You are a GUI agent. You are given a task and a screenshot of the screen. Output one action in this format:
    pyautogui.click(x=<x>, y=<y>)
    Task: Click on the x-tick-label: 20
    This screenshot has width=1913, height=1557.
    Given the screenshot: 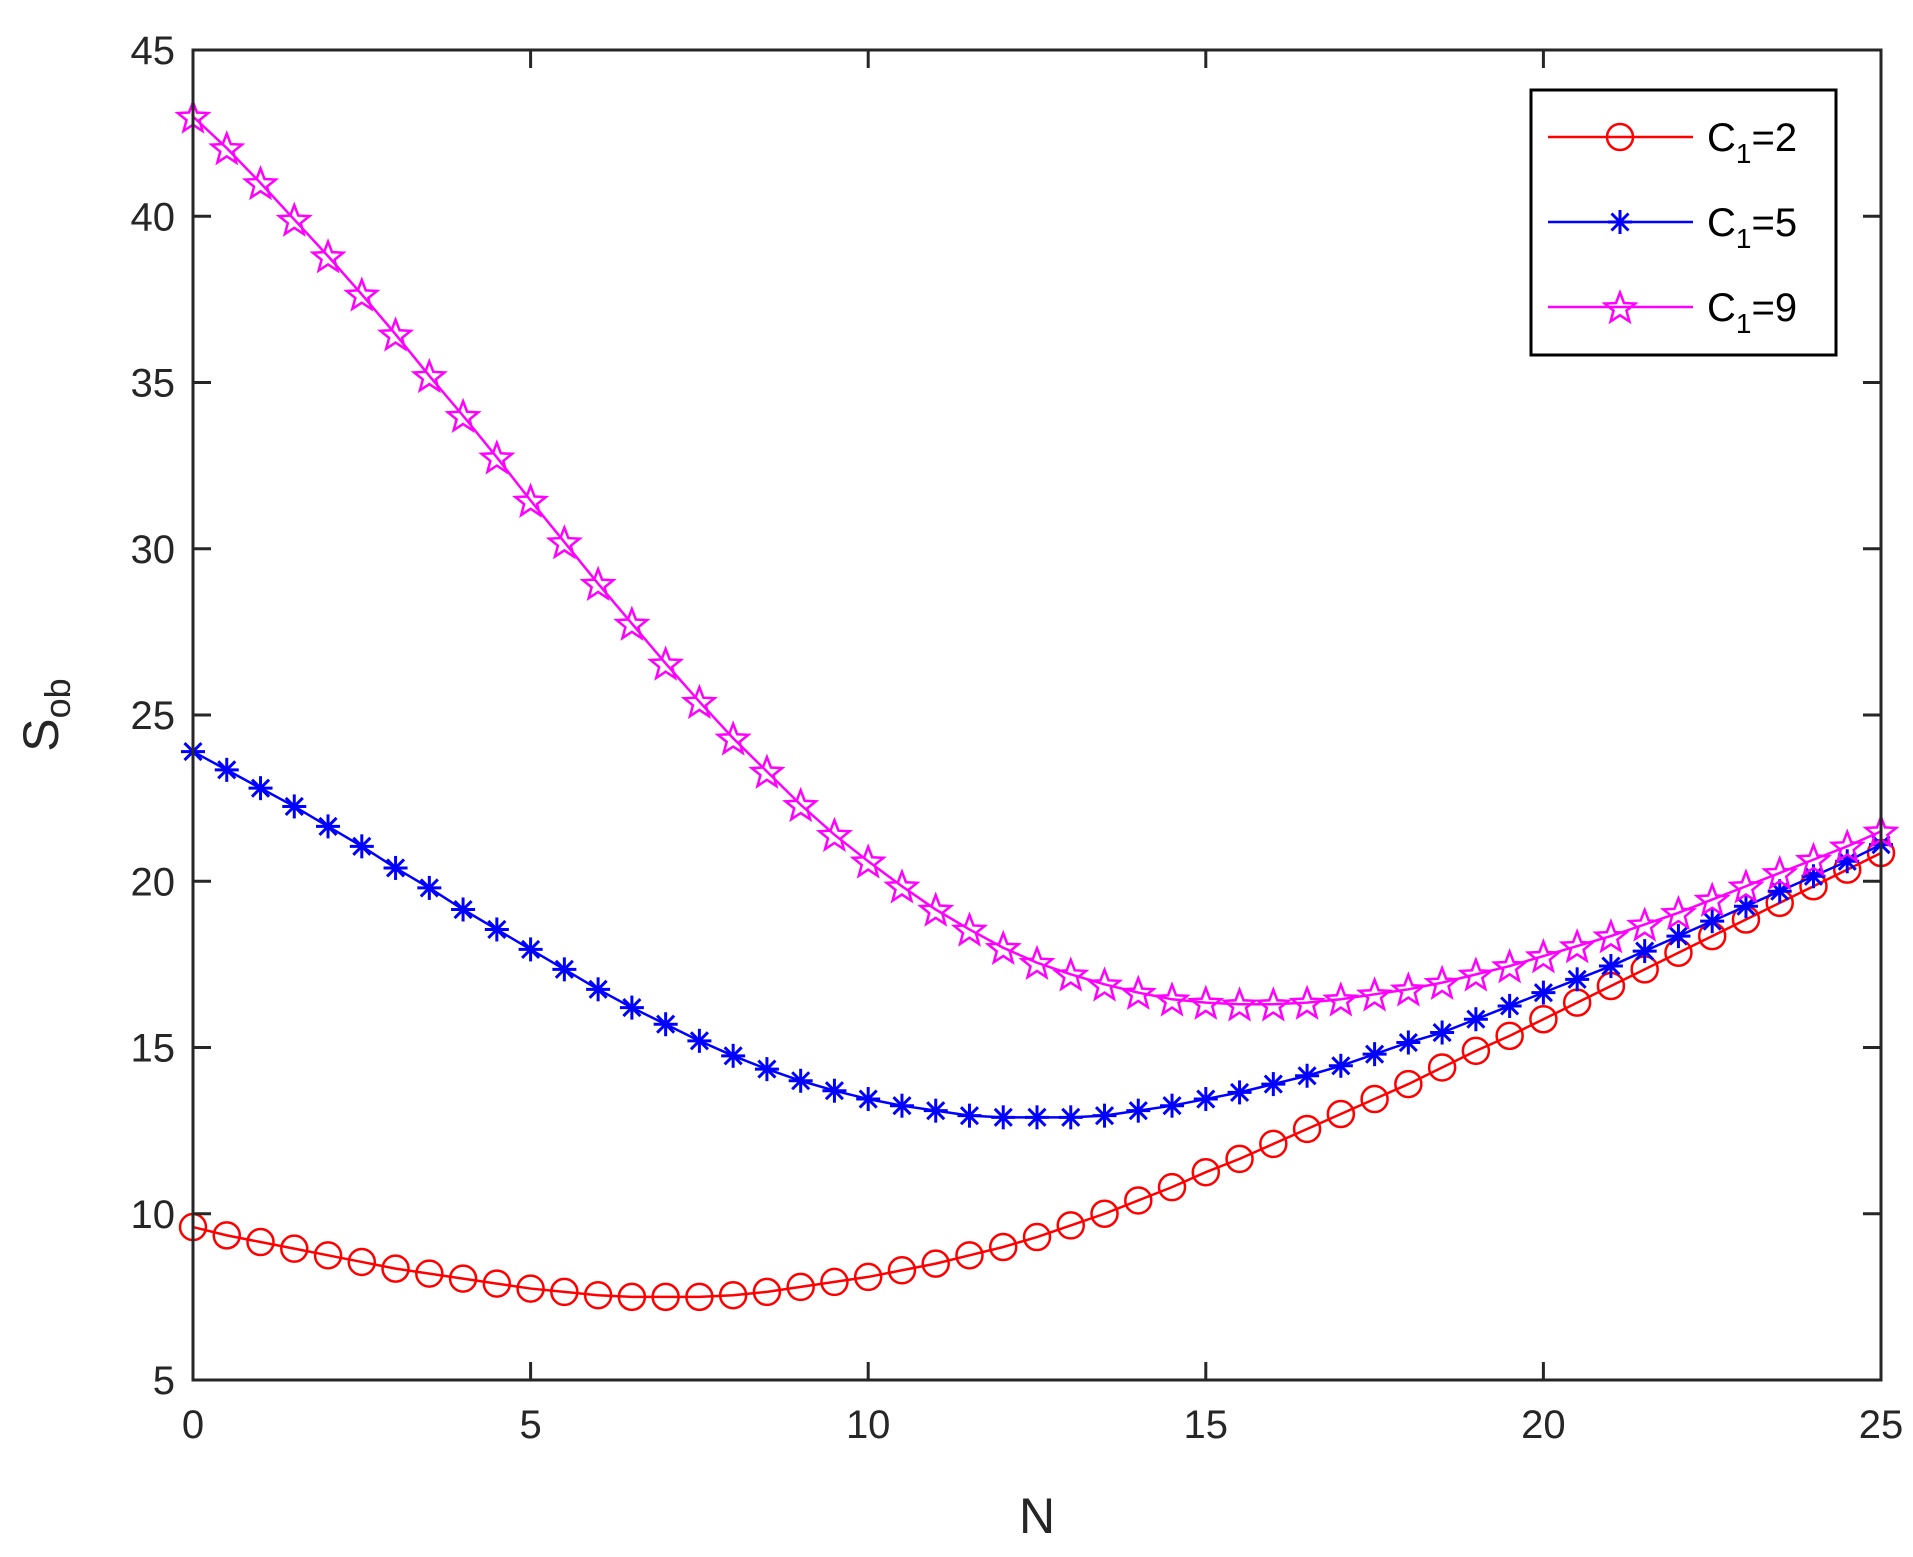 What is the action you would take?
    pyautogui.click(x=1543, y=1425)
    